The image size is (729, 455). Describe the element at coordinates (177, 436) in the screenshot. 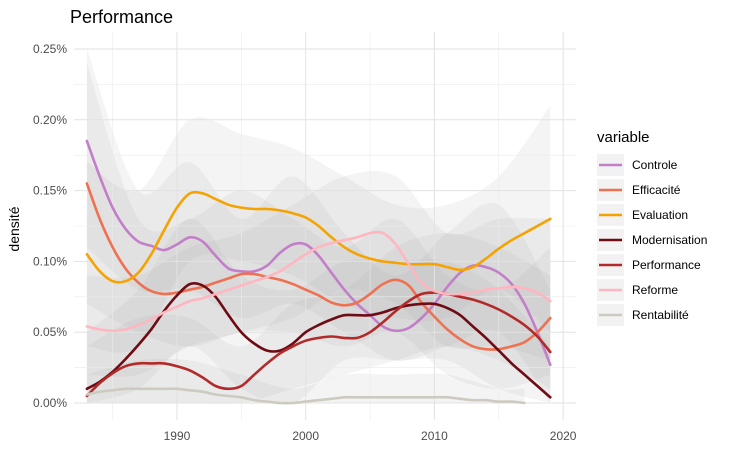

I see `x-tick-label: 1990` at that location.